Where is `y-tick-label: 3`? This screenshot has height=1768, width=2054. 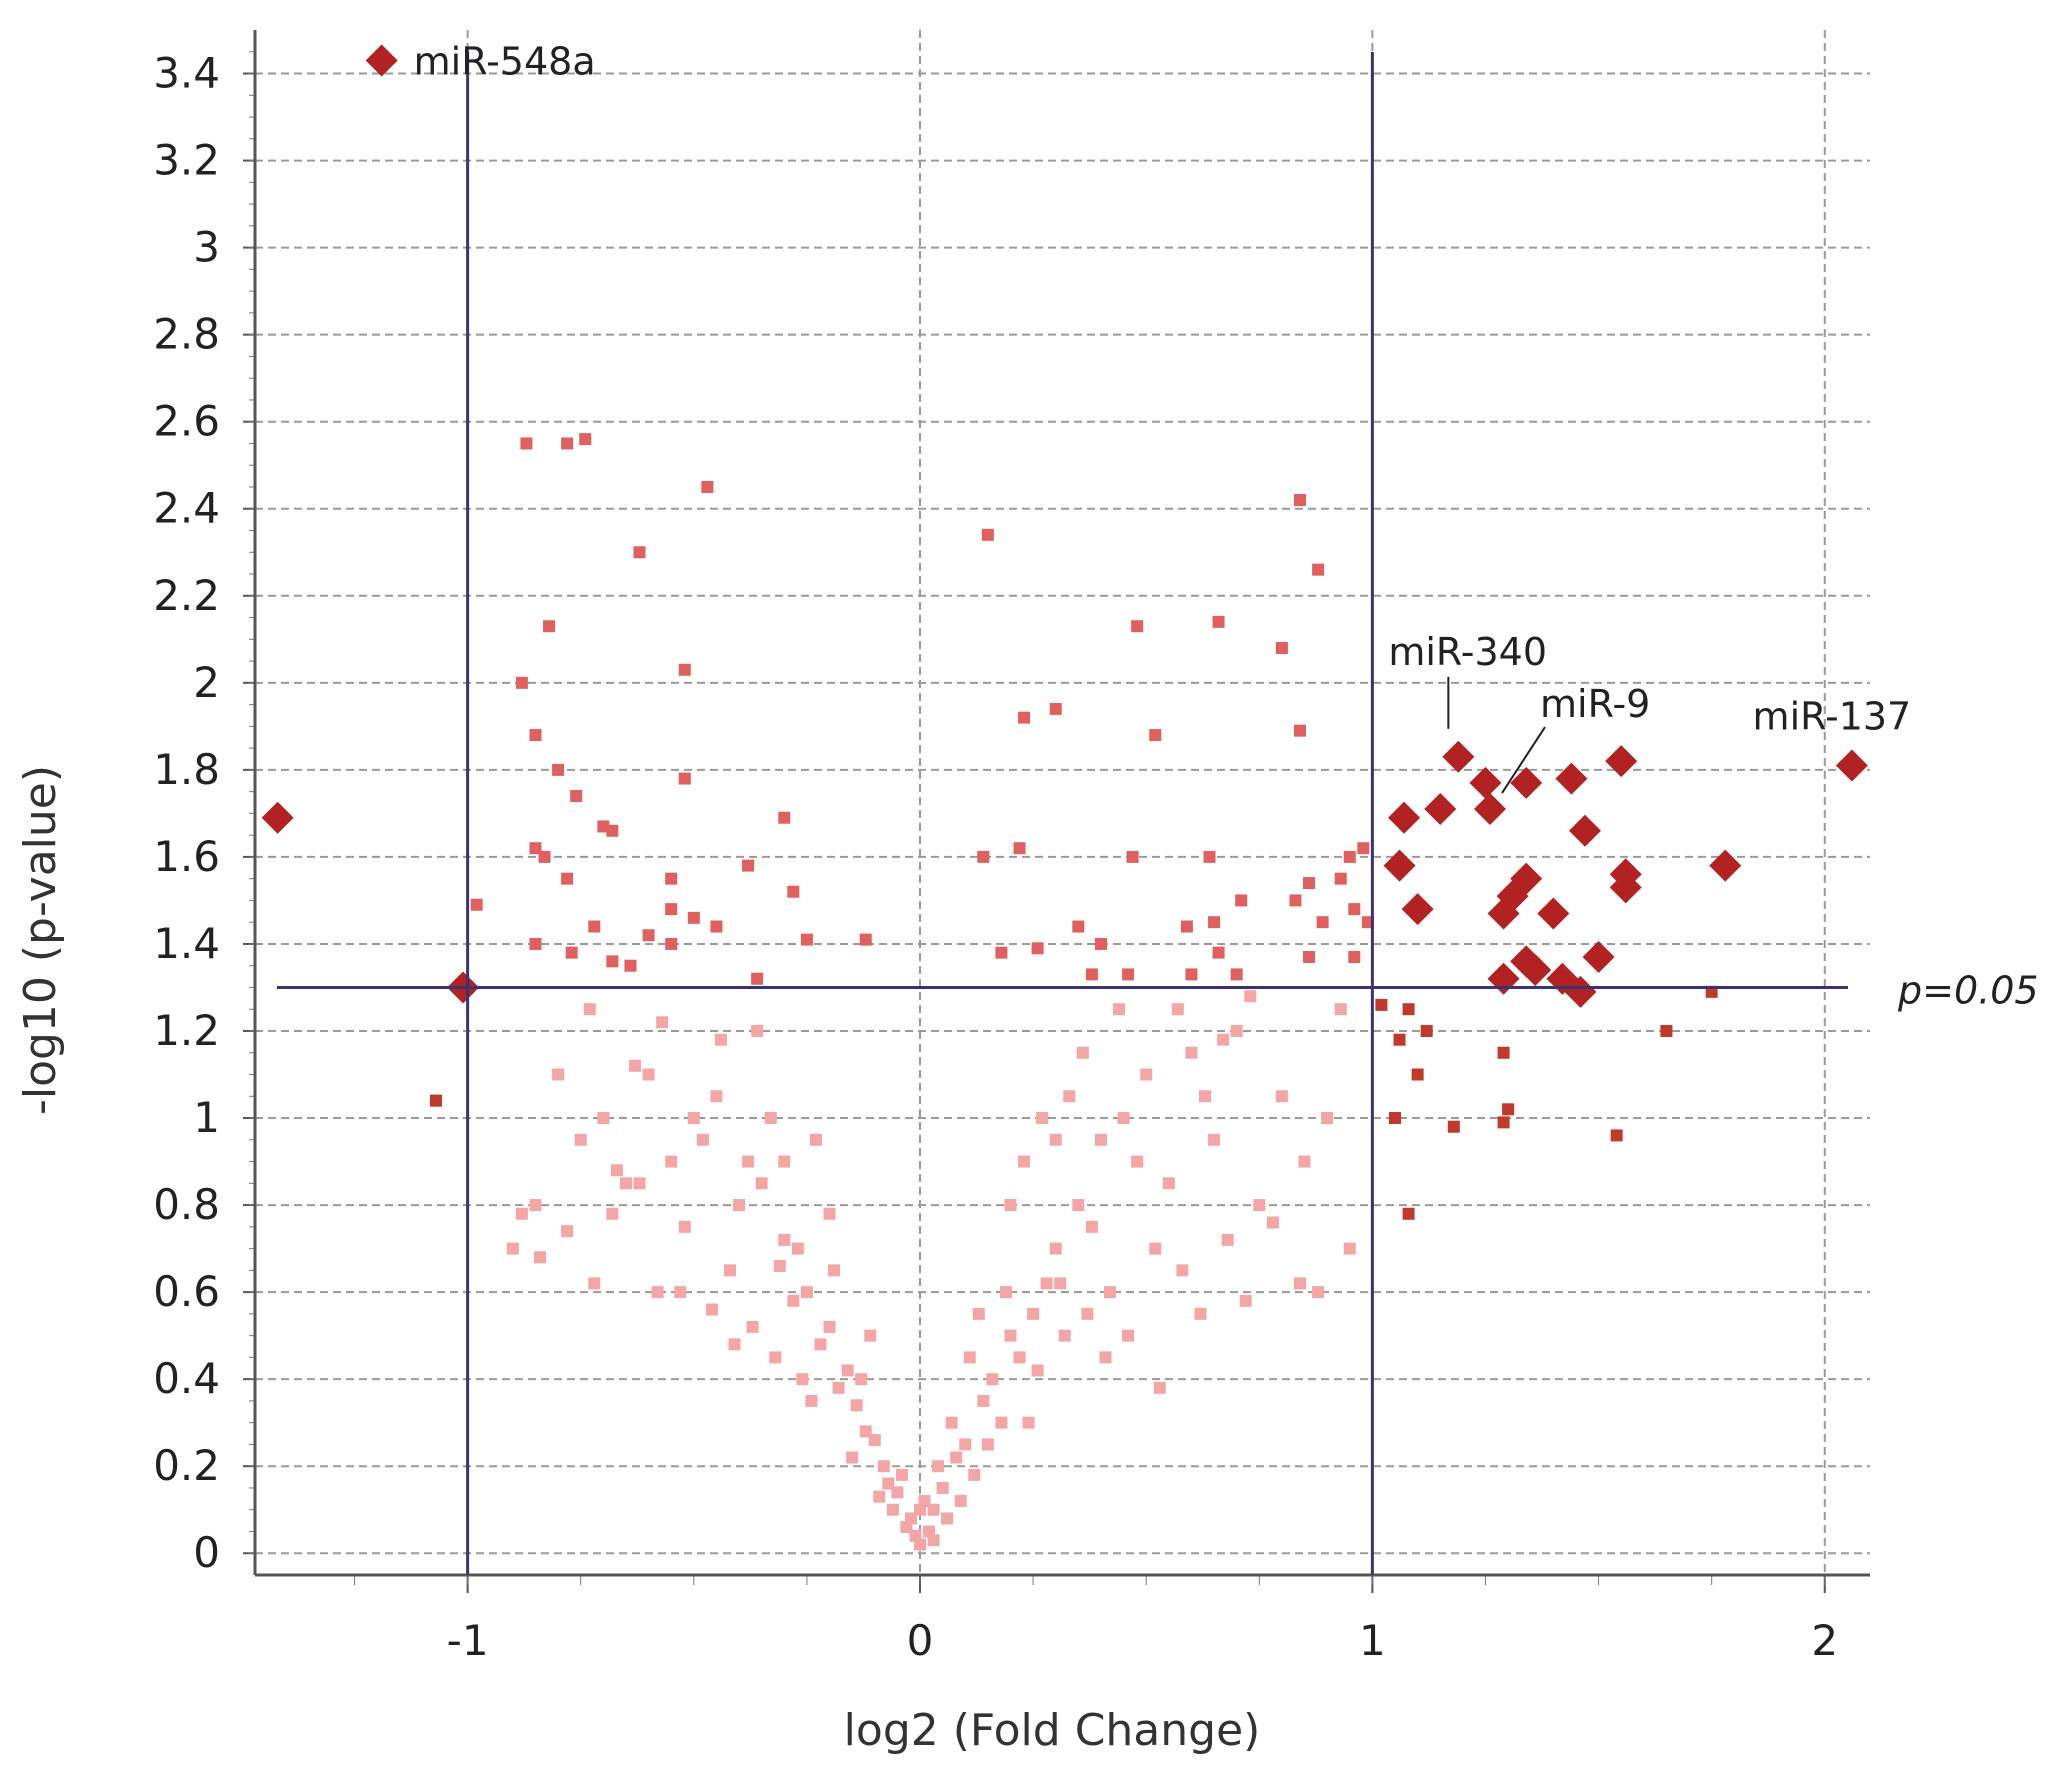
y-tick-label: 3 is located at coordinates (206, 247).